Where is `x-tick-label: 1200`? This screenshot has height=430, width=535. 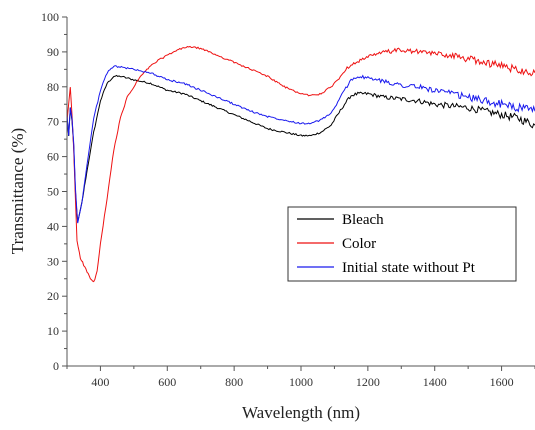
x-tick-label: 1200 is located at coordinates (368, 382).